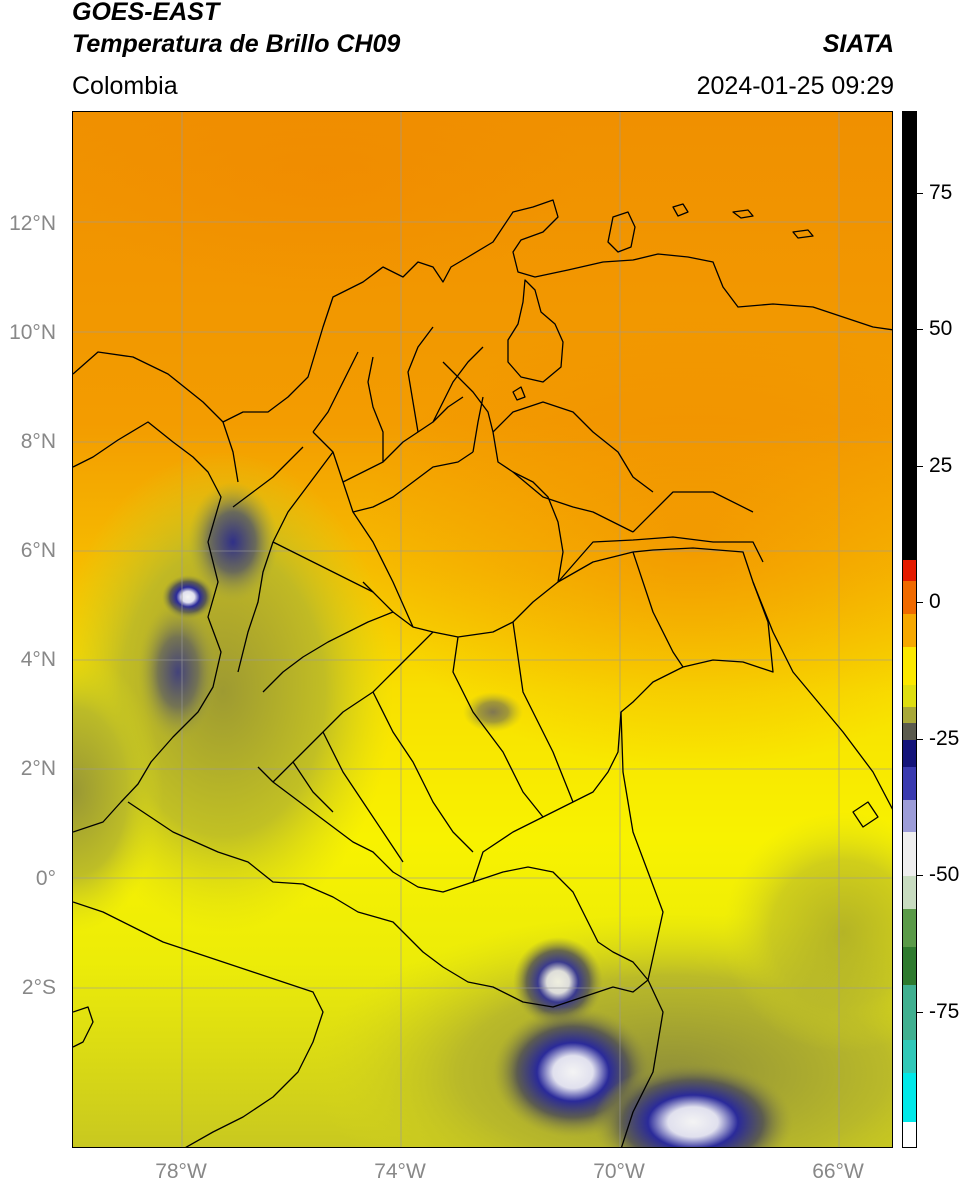  I want to click on colorbar, so click(909, 629).